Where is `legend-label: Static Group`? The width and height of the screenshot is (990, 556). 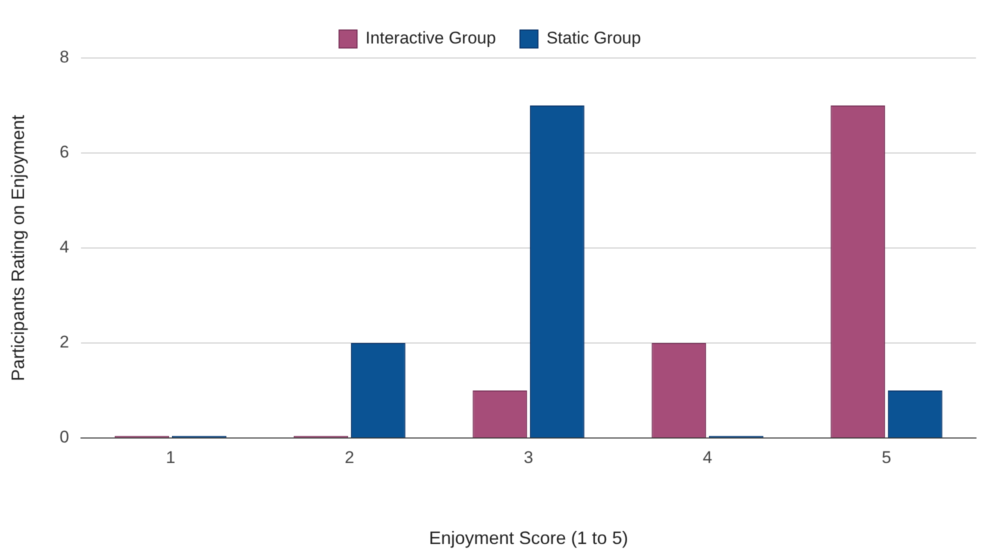 legend-label: Static Group is located at coordinates (593, 38).